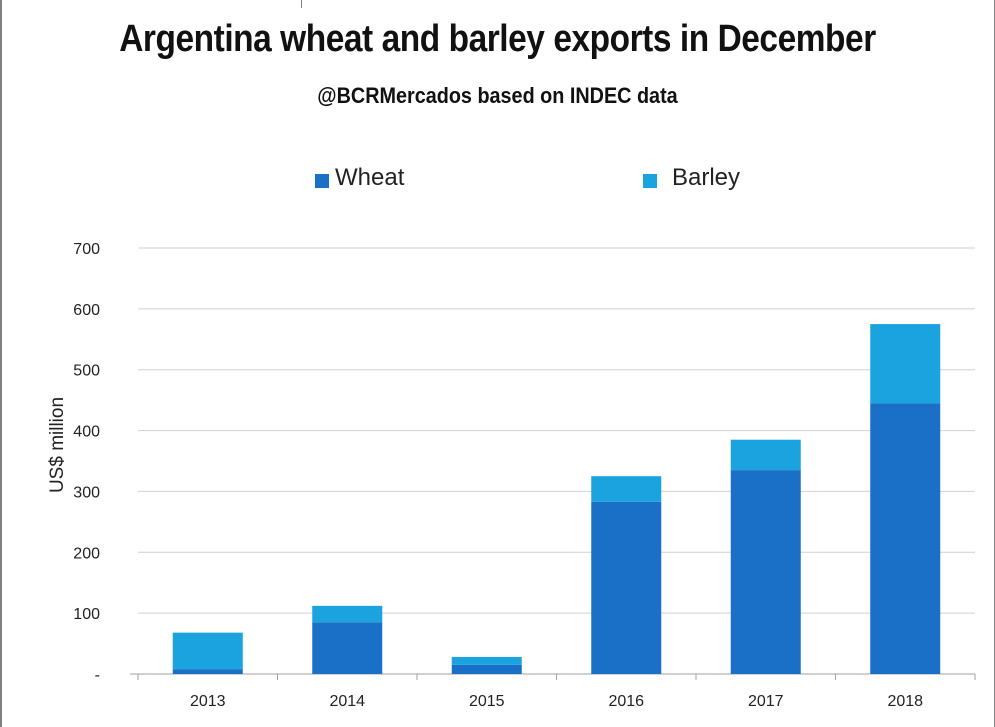 The image size is (995, 727). What do you see at coordinates (497, 95) in the screenshot?
I see `chart-subtitle: @BCRMercados based on INDEC data` at bounding box center [497, 95].